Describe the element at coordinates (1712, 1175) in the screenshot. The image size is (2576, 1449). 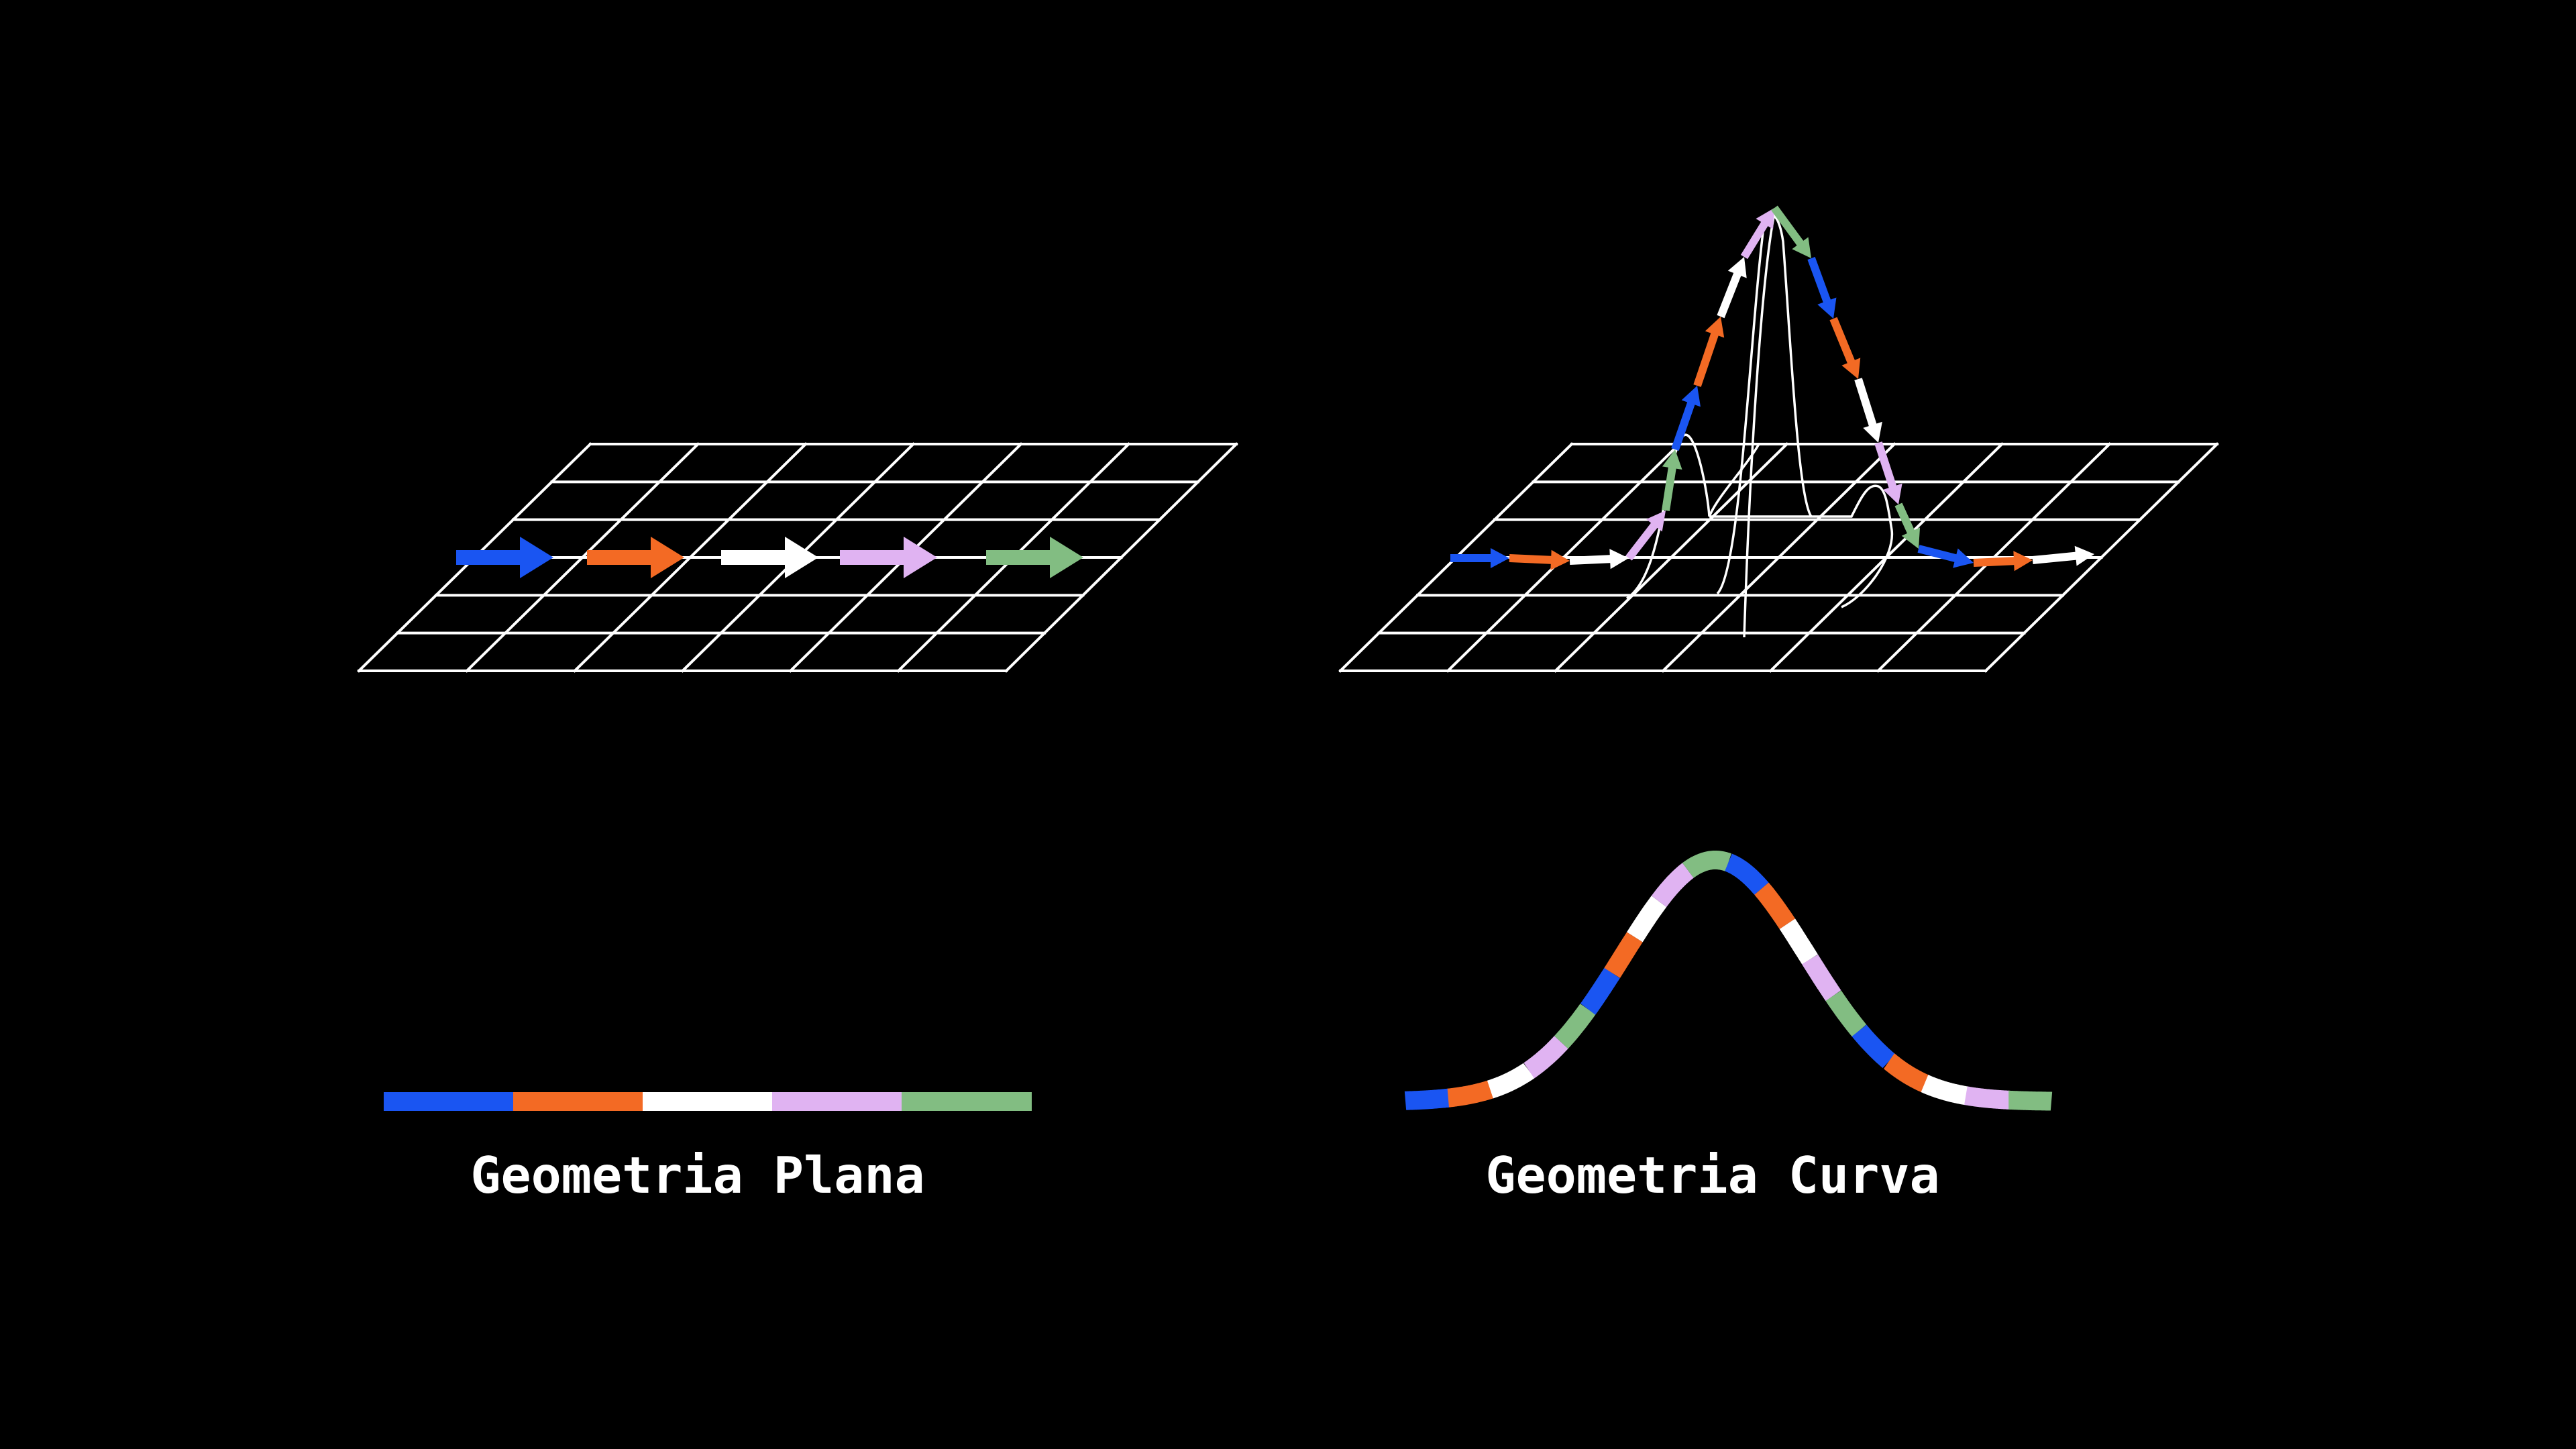
I see `curved-geometry-caption: Geometria Curva` at that location.